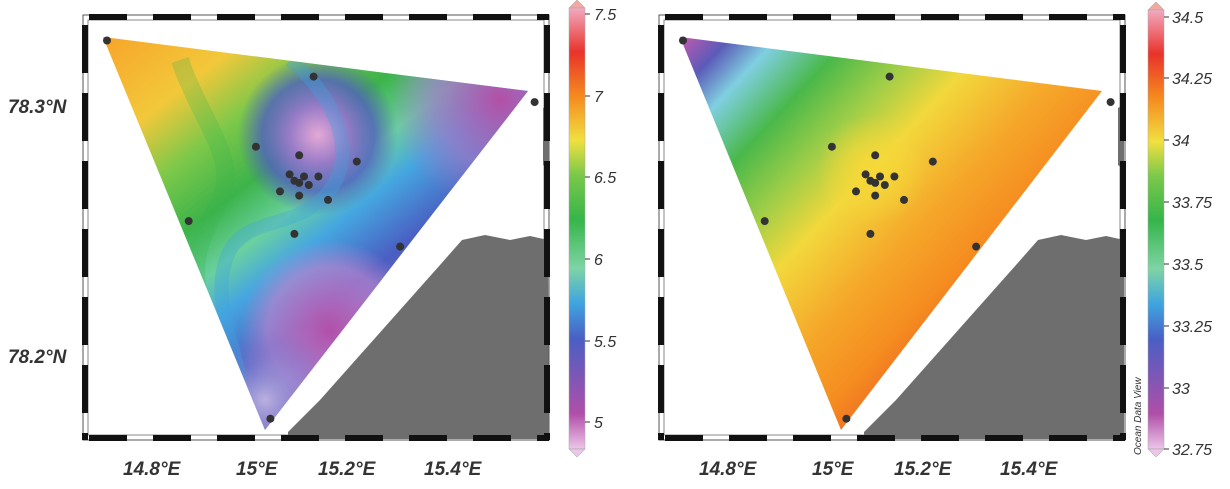 This screenshot has width=1230, height=489. What do you see at coordinates (1029, 469) in the screenshot?
I see `right-x-tick-label-3: 15.4°E` at bounding box center [1029, 469].